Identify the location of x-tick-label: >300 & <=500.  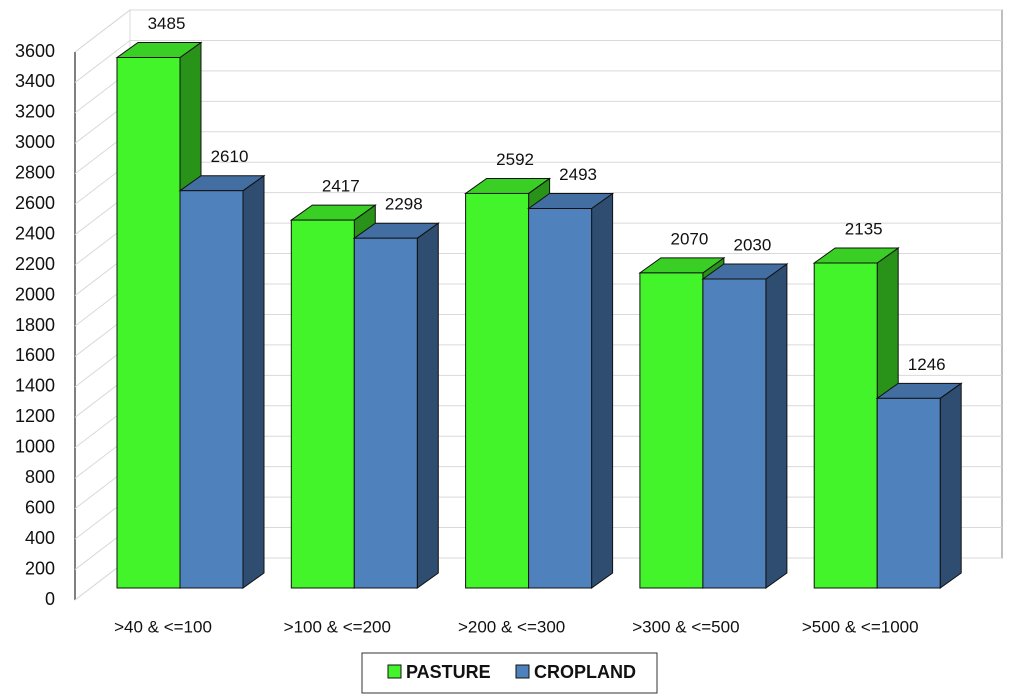
(685, 626).